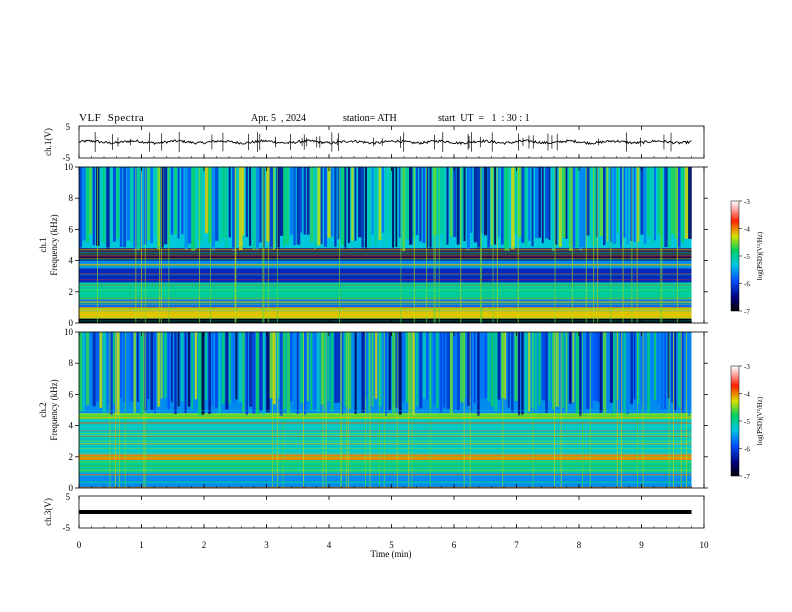  I want to click on colorbar-tick-label: -3, so click(747, 202).